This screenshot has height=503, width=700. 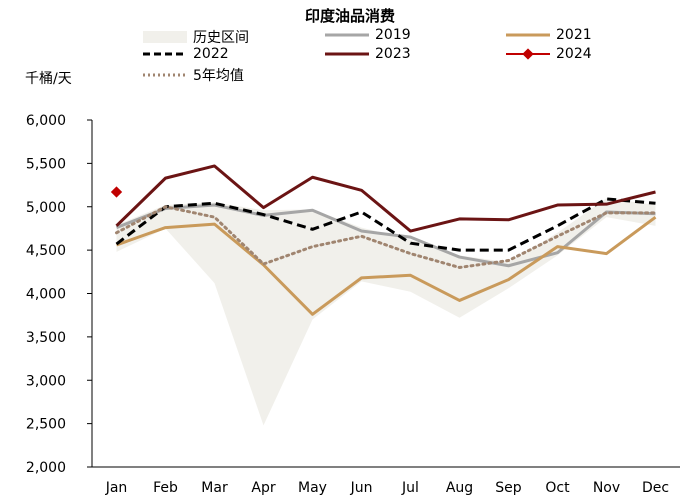 What do you see at coordinates (116, 192) in the screenshot?
I see `series-2024-point` at bounding box center [116, 192].